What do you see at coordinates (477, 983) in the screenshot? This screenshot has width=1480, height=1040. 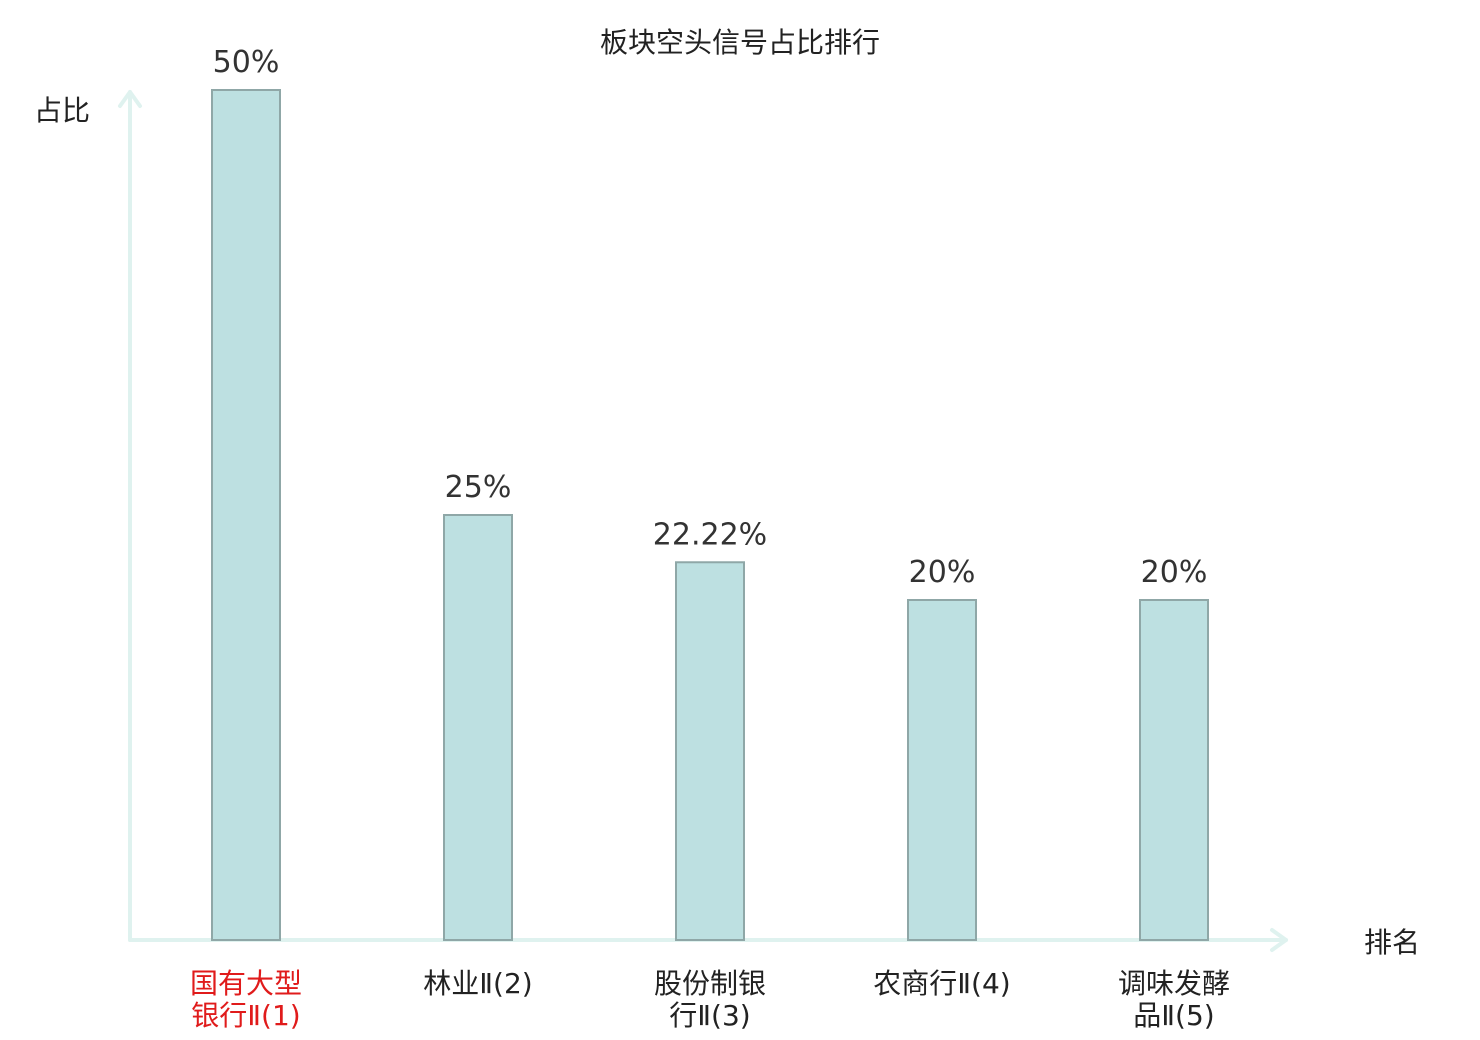 I see `category-label-2: 林业Ⅱ(2)` at bounding box center [477, 983].